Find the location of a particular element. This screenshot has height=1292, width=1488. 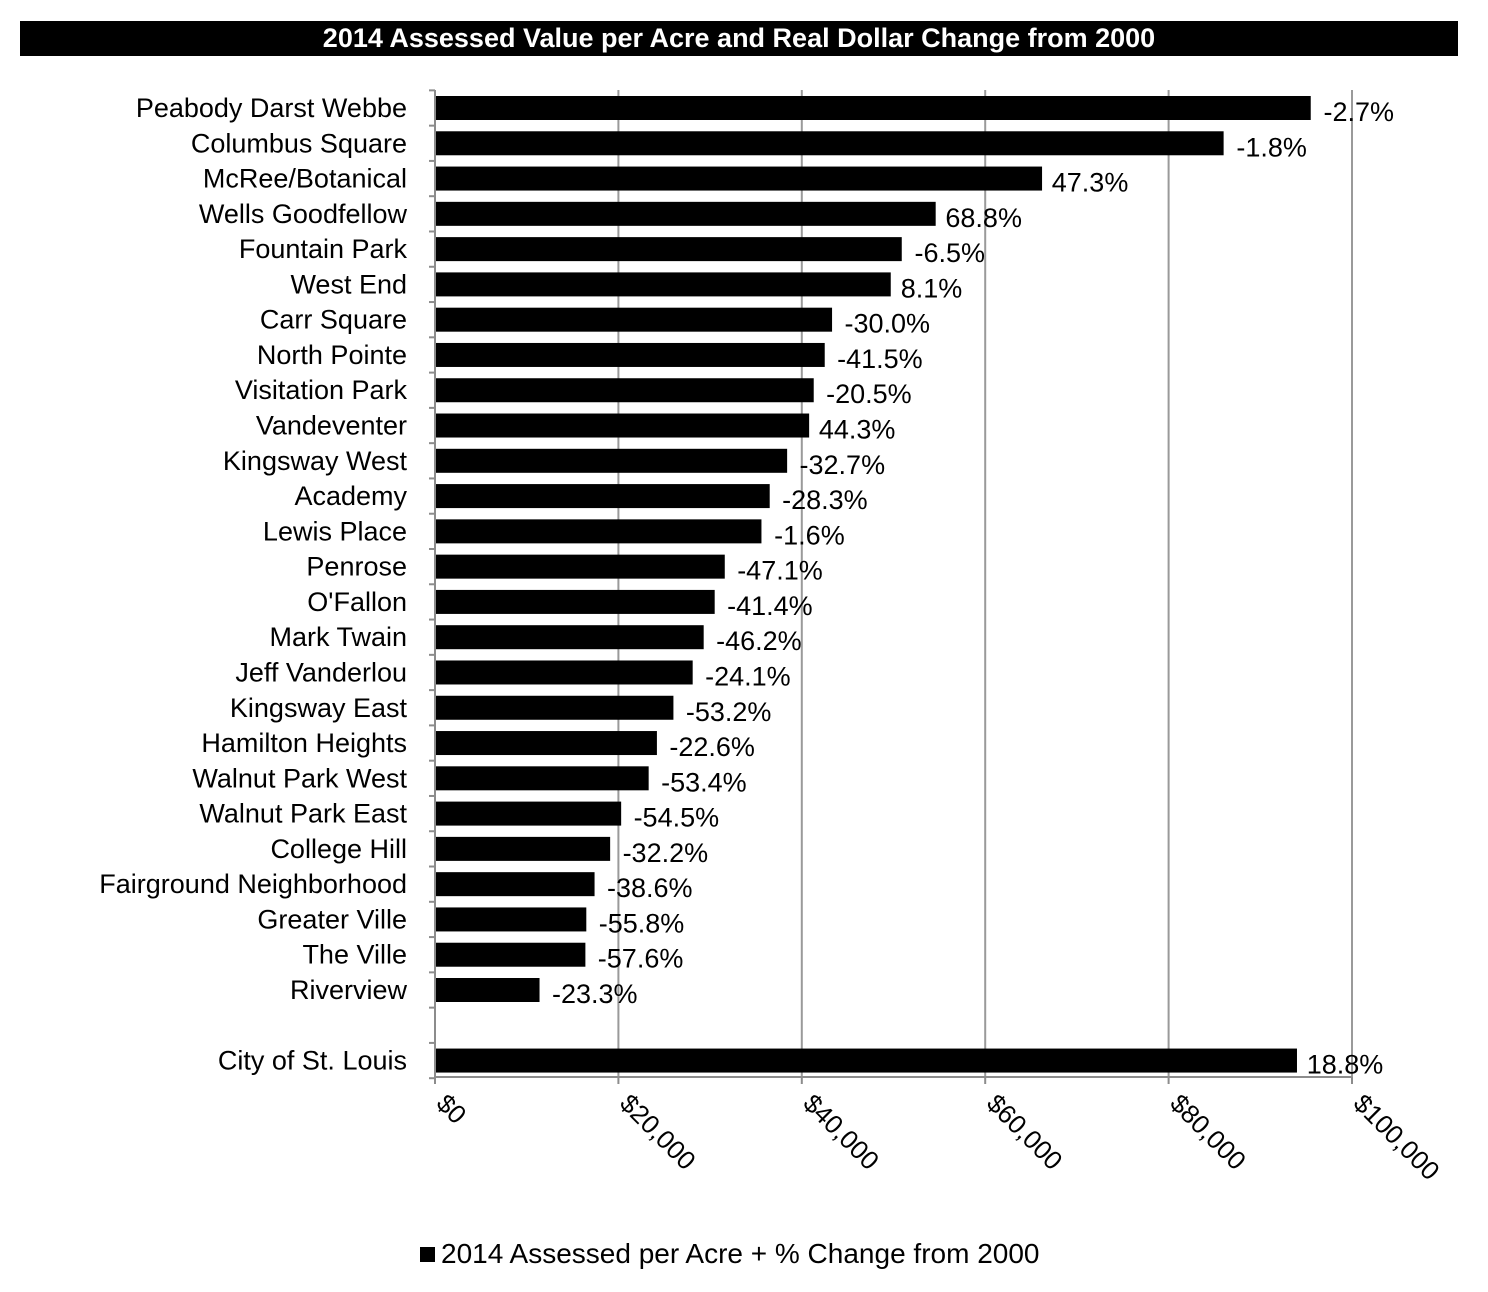

category-label: North Pointe is located at coordinates (332, 355).